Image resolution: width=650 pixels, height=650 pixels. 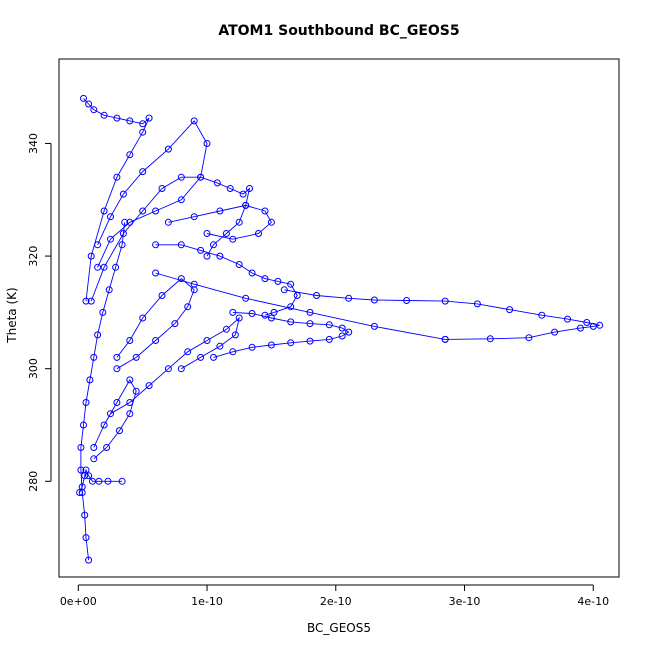 I want to click on y-axis: 280 300 320 340, so click(x=39, y=312).